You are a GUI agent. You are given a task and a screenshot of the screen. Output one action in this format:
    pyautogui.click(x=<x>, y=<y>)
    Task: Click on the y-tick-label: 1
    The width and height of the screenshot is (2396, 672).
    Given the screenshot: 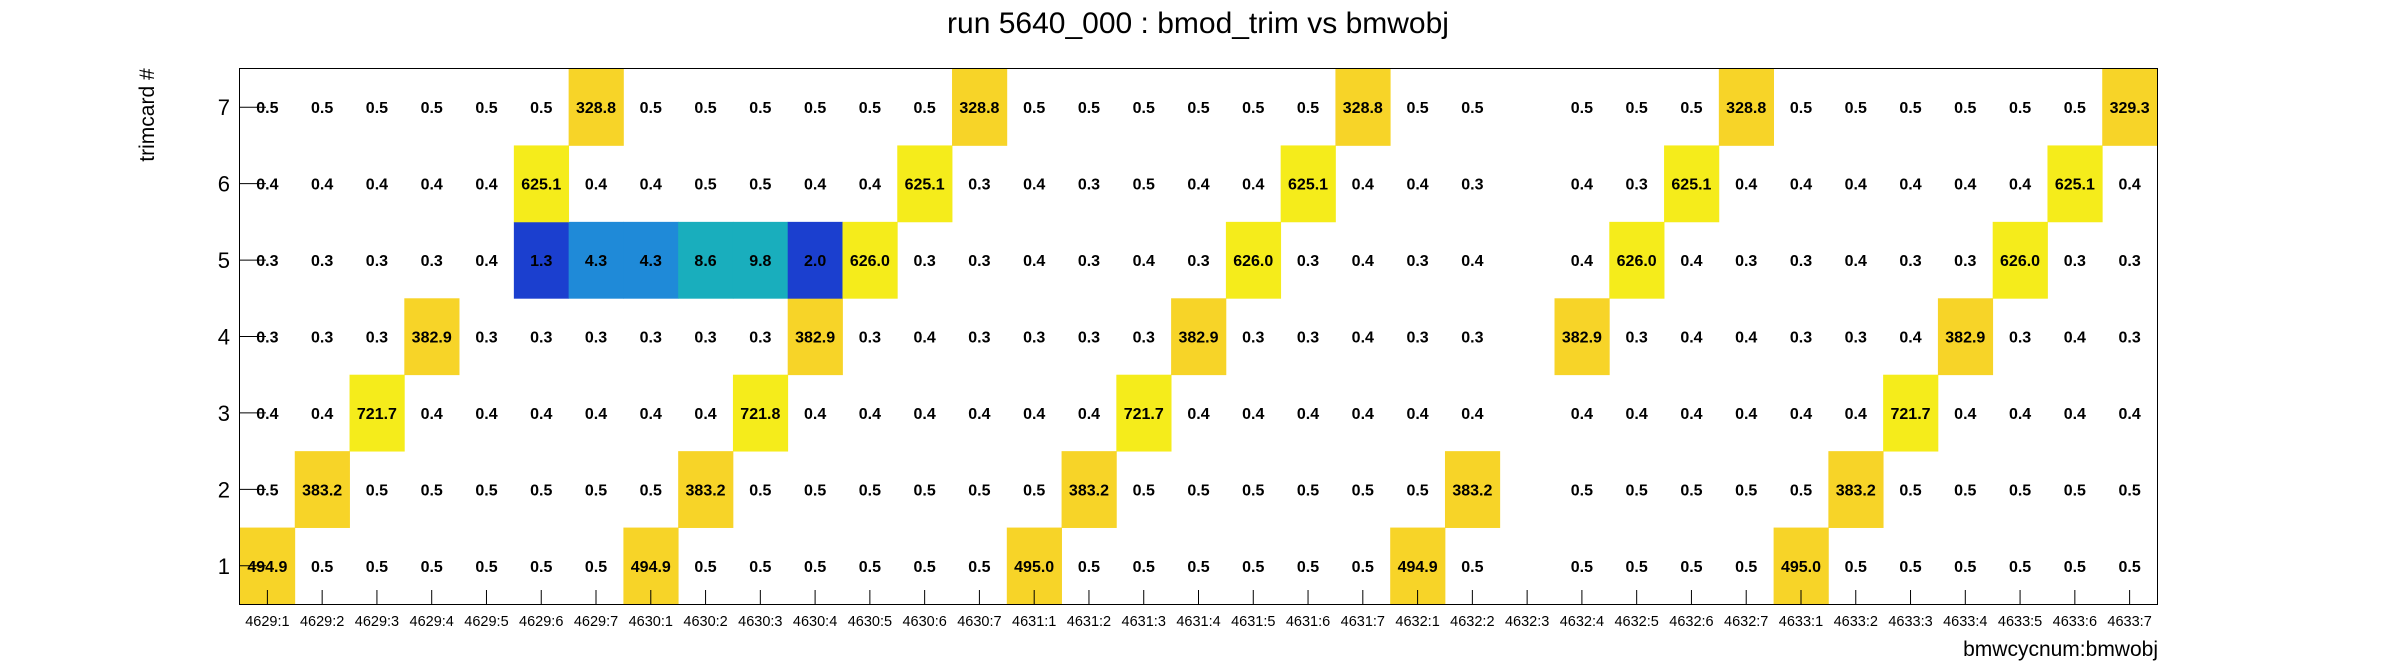 What is the action you would take?
    pyautogui.click(x=224, y=566)
    